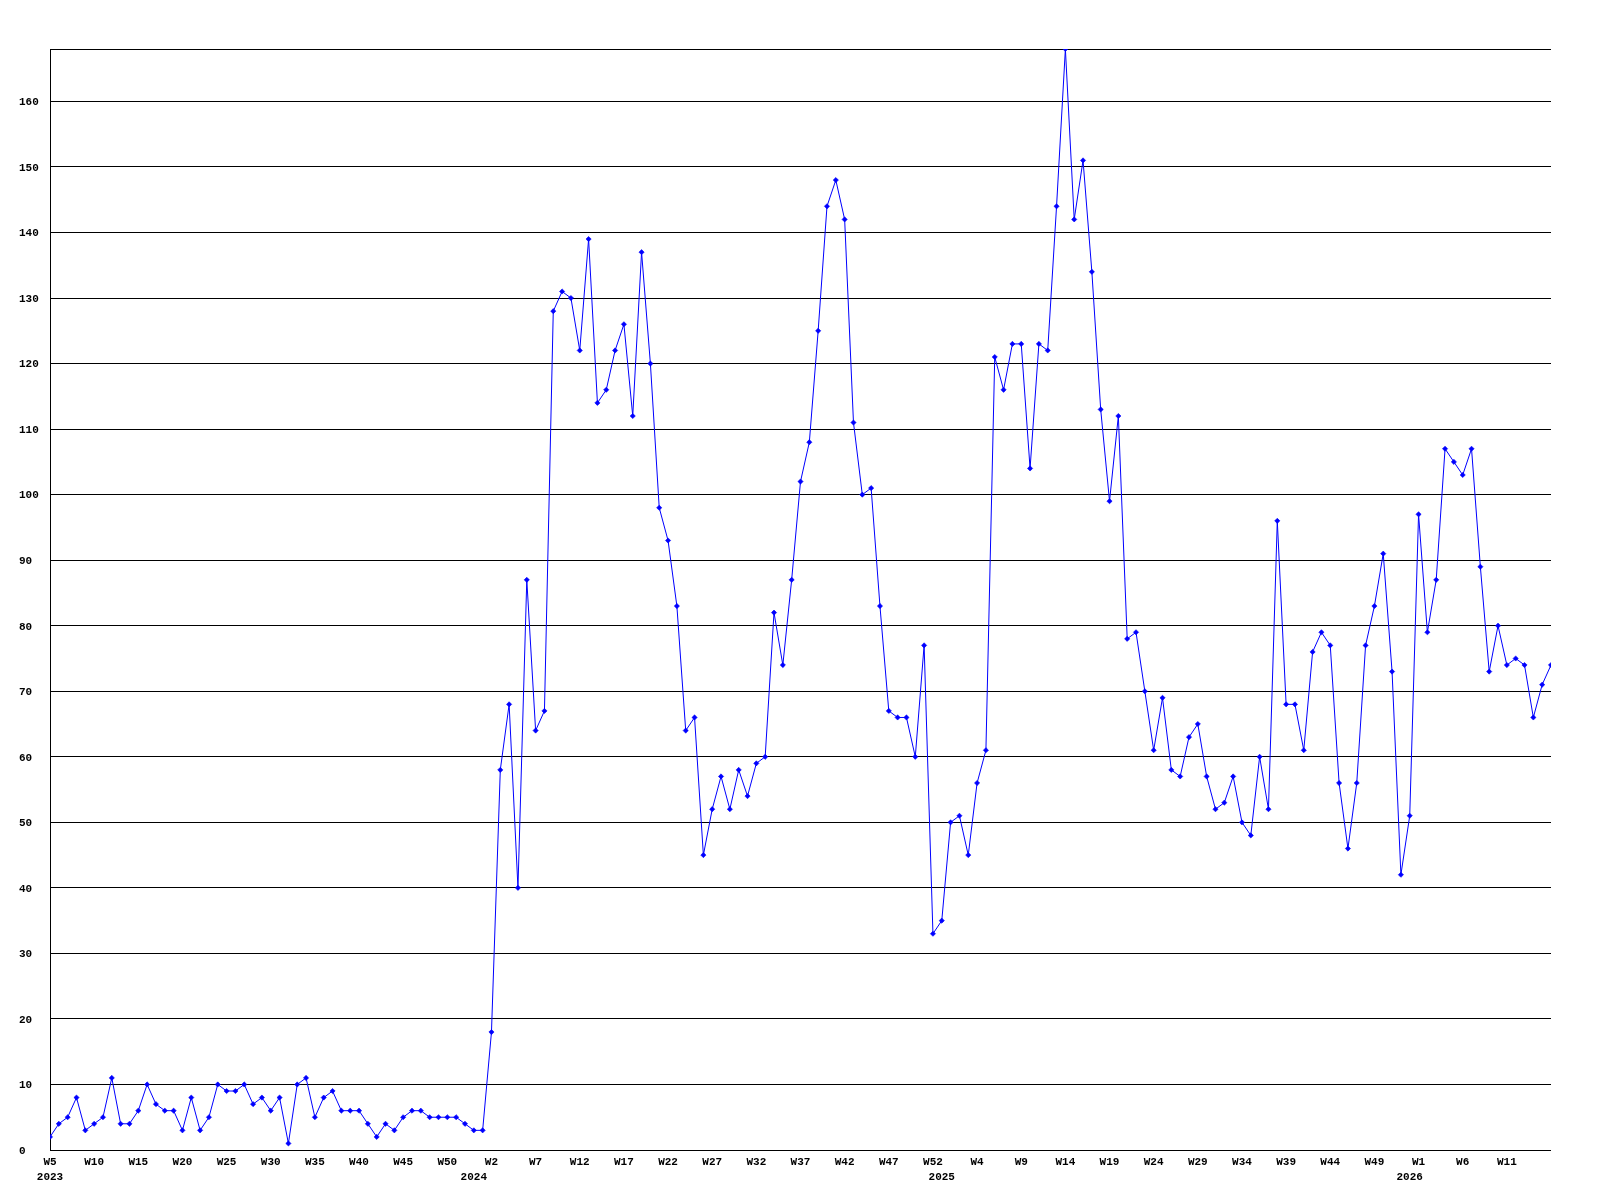  I want to click on x-tick-label: W15, so click(138, 1162).